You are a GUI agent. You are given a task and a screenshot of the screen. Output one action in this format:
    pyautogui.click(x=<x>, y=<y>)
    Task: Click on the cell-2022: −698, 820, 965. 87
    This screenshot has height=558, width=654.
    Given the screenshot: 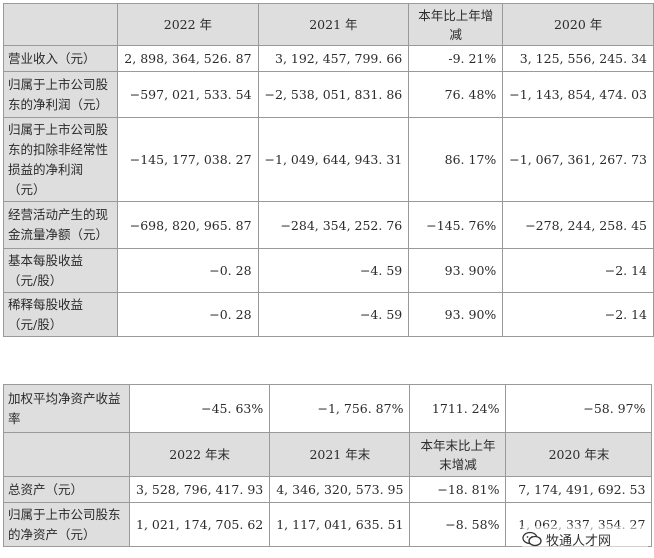 What is the action you would take?
    pyautogui.click(x=188, y=225)
    